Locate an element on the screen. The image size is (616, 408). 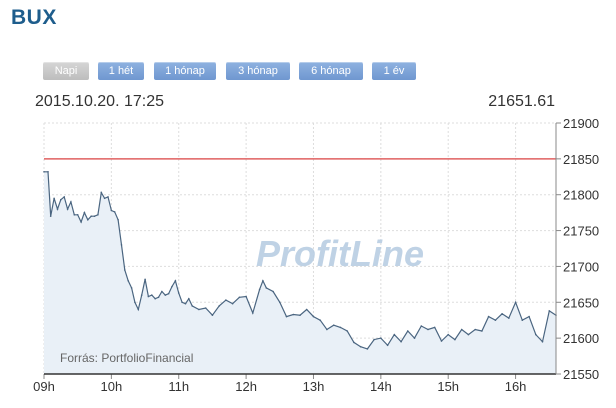
tab-6-months: 6 hónap is located at coordinates (331, 71).